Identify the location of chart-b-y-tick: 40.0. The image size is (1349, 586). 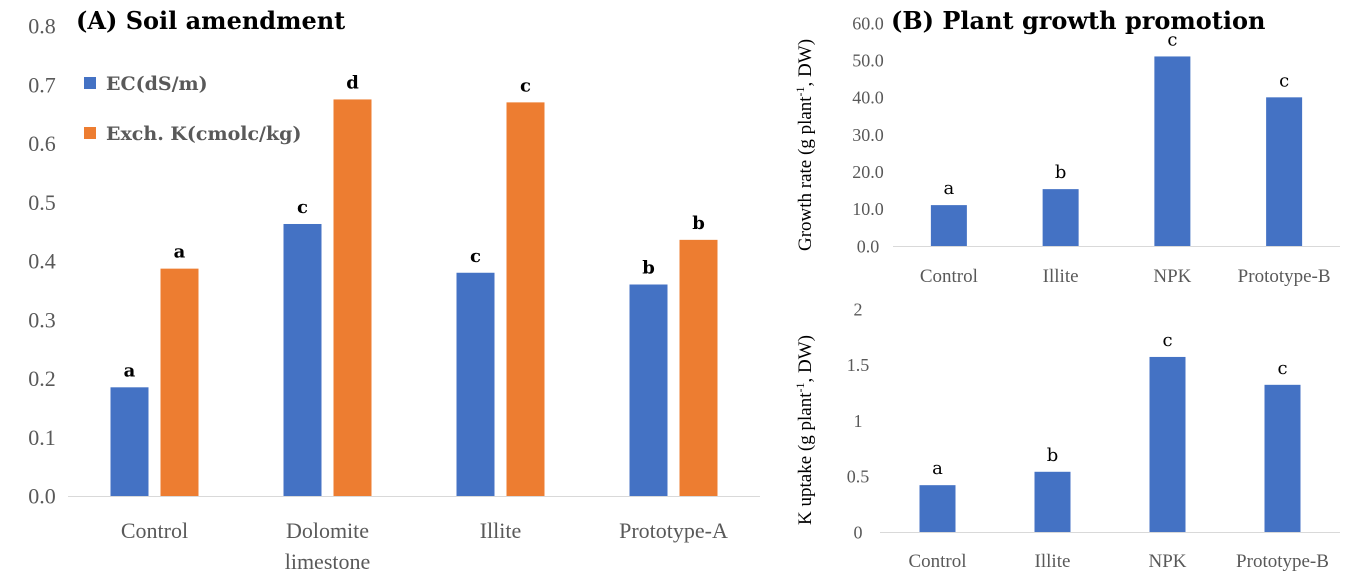
(868, 98).